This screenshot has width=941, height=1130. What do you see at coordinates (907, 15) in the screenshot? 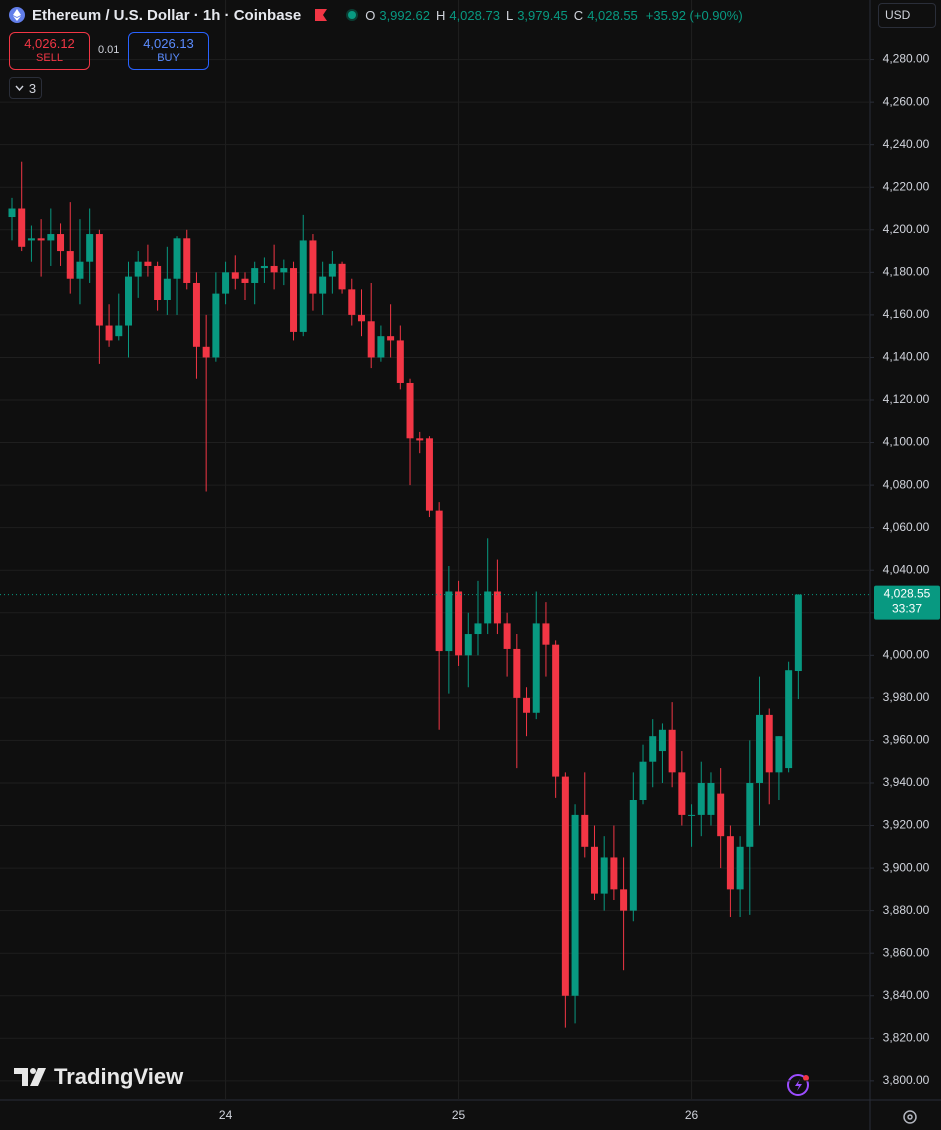
I see `currency-selector: USD` at bounding box center [907, 15].